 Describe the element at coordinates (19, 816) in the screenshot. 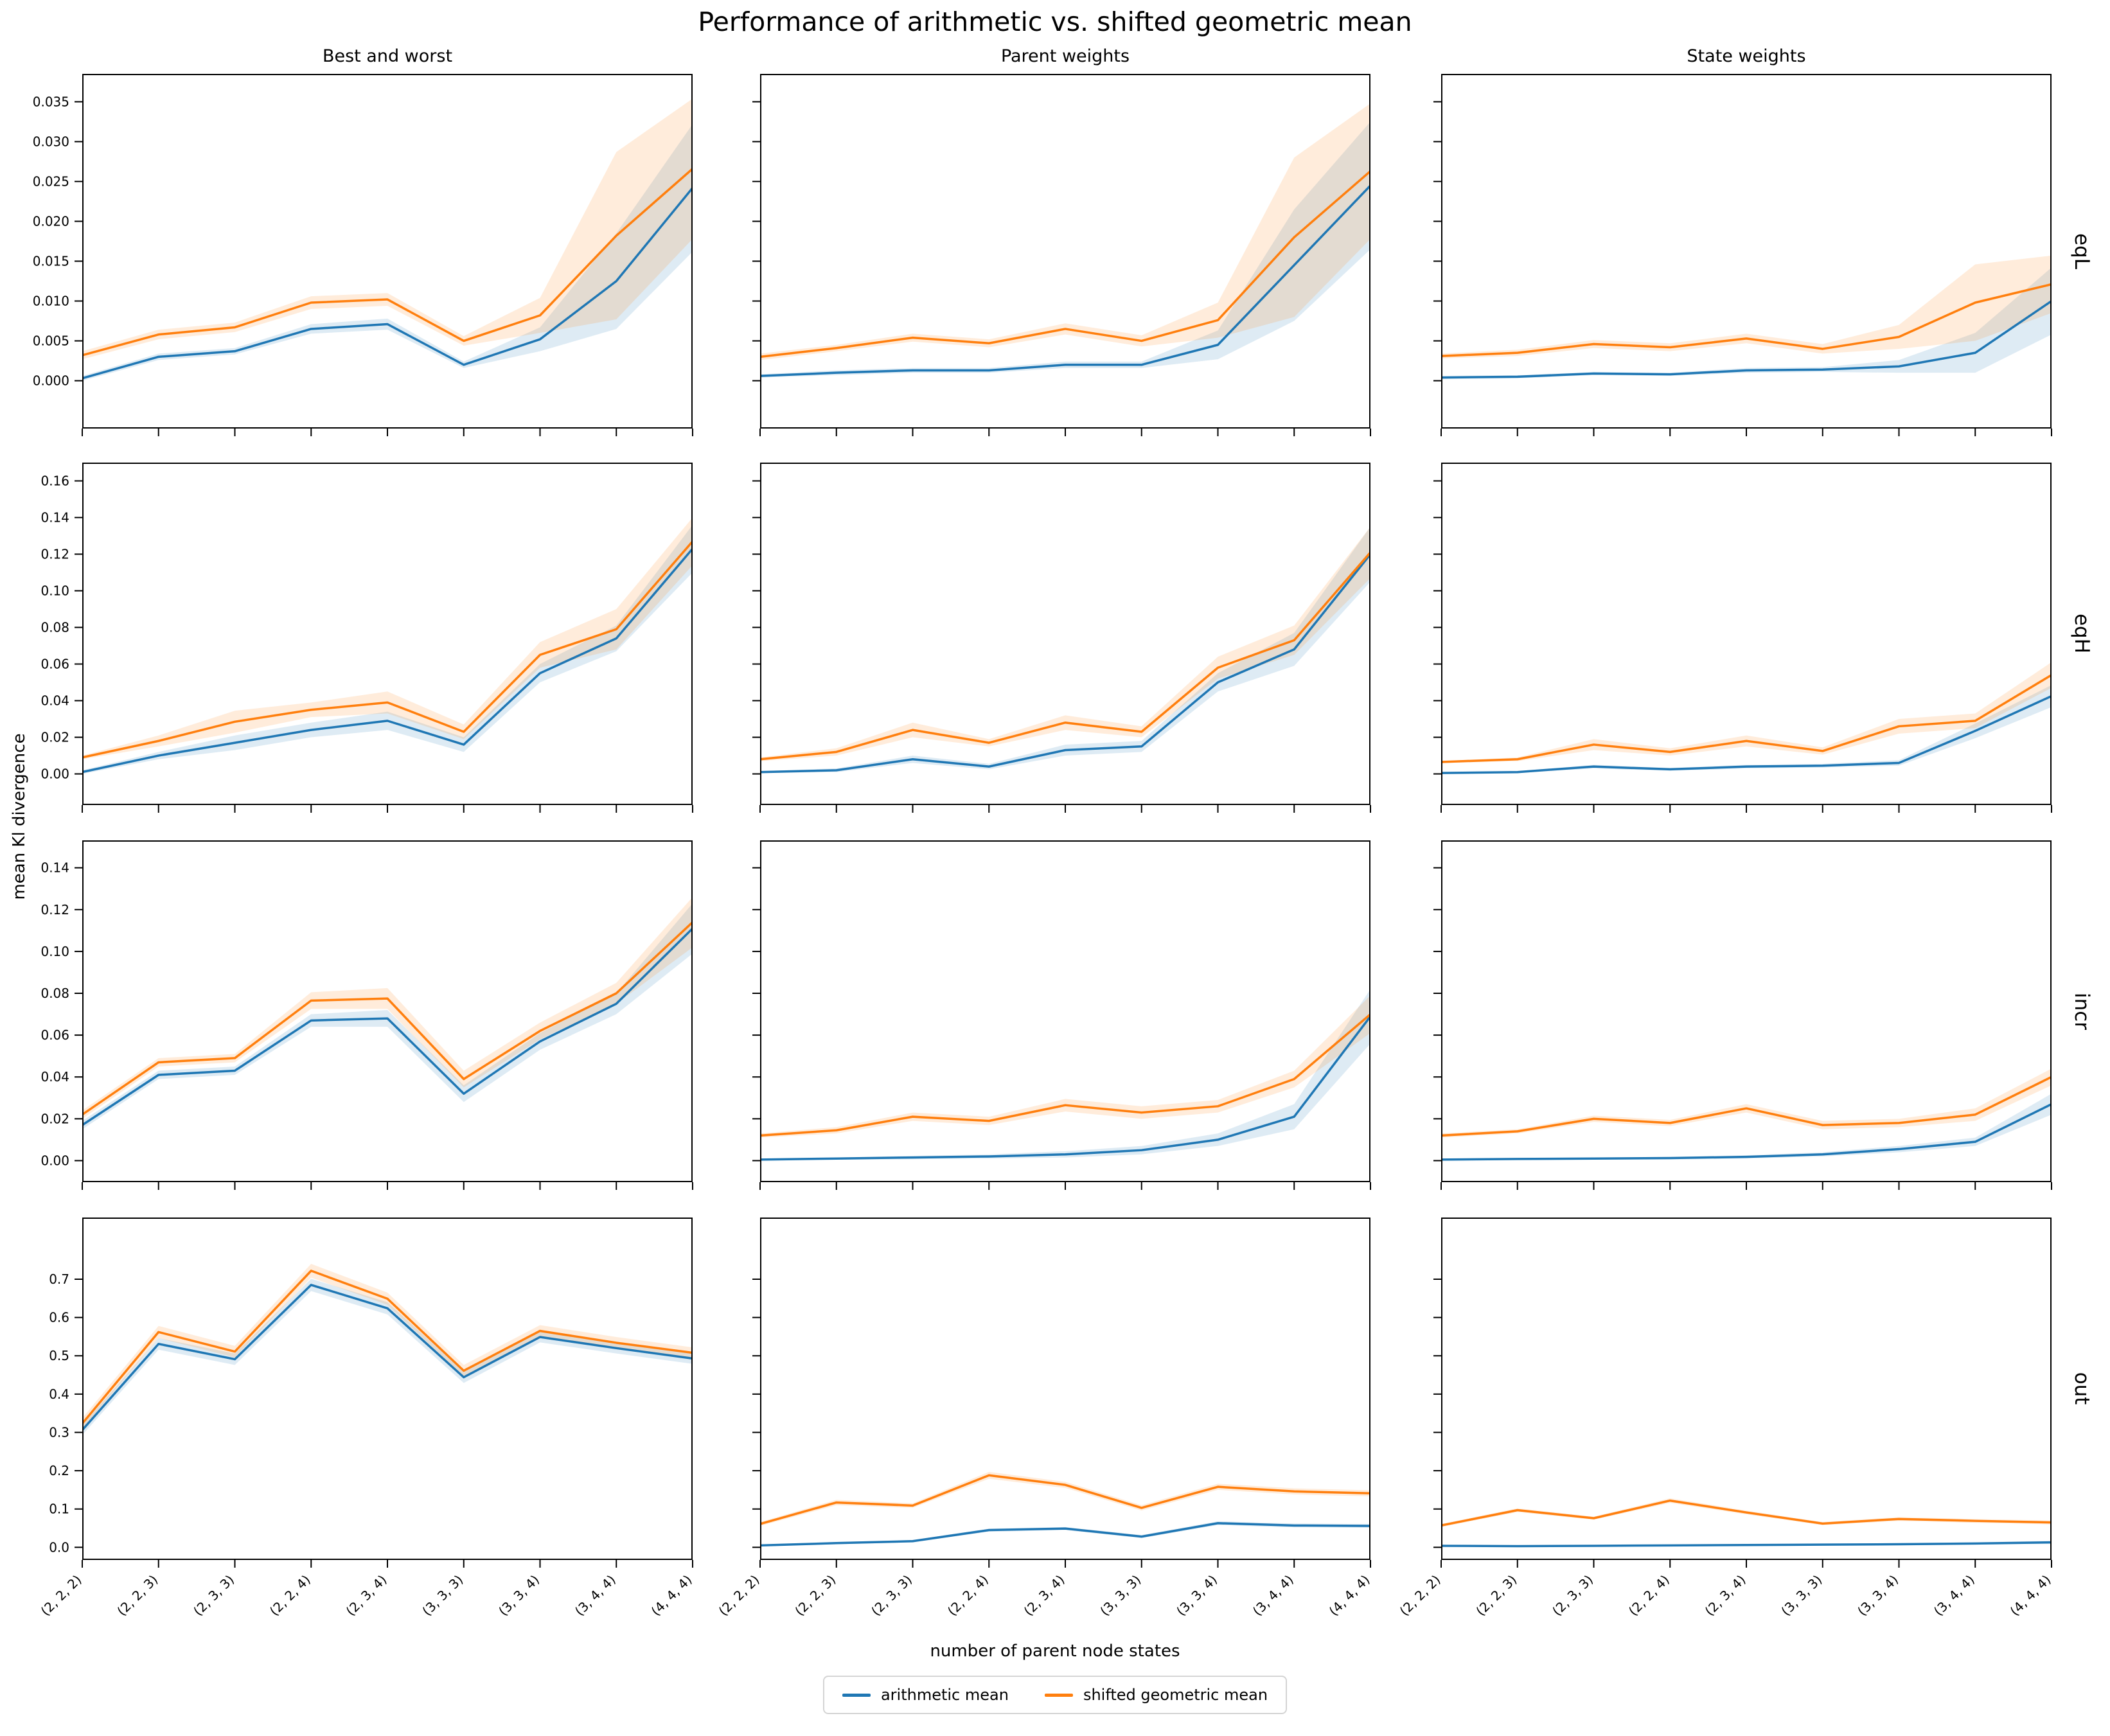

I see `y-axis-label: mean Kl divergence` at that location.